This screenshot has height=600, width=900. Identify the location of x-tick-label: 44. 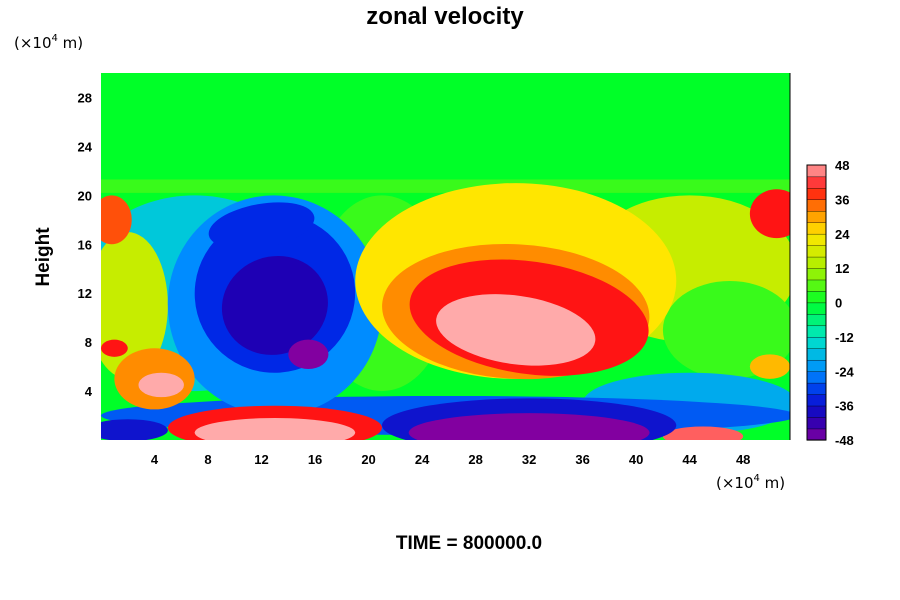
(689, 459).